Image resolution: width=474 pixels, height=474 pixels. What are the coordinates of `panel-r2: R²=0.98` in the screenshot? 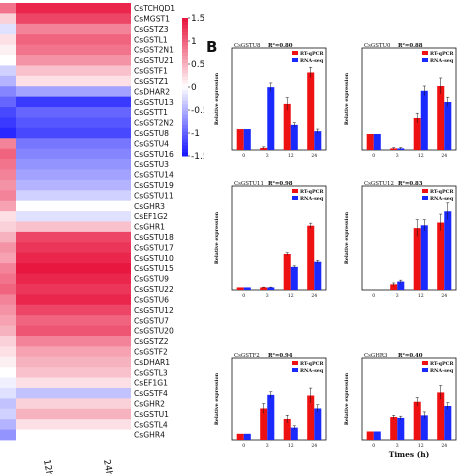 It's located at (280, 183).